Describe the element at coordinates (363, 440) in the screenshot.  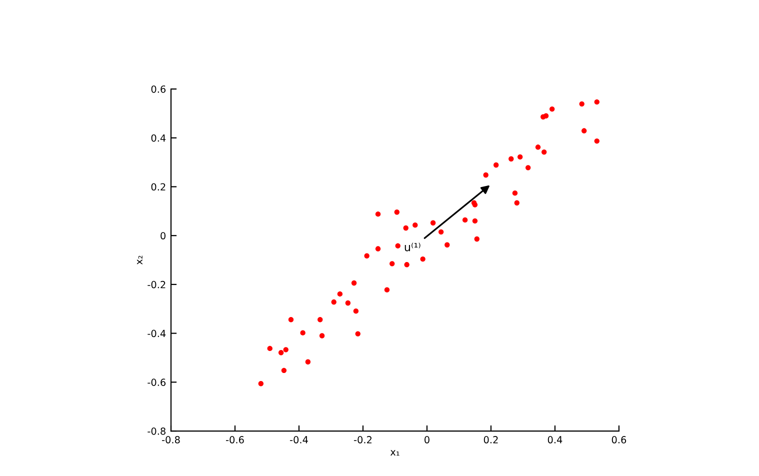
I see `x-tick-label: -0.2` at that location.